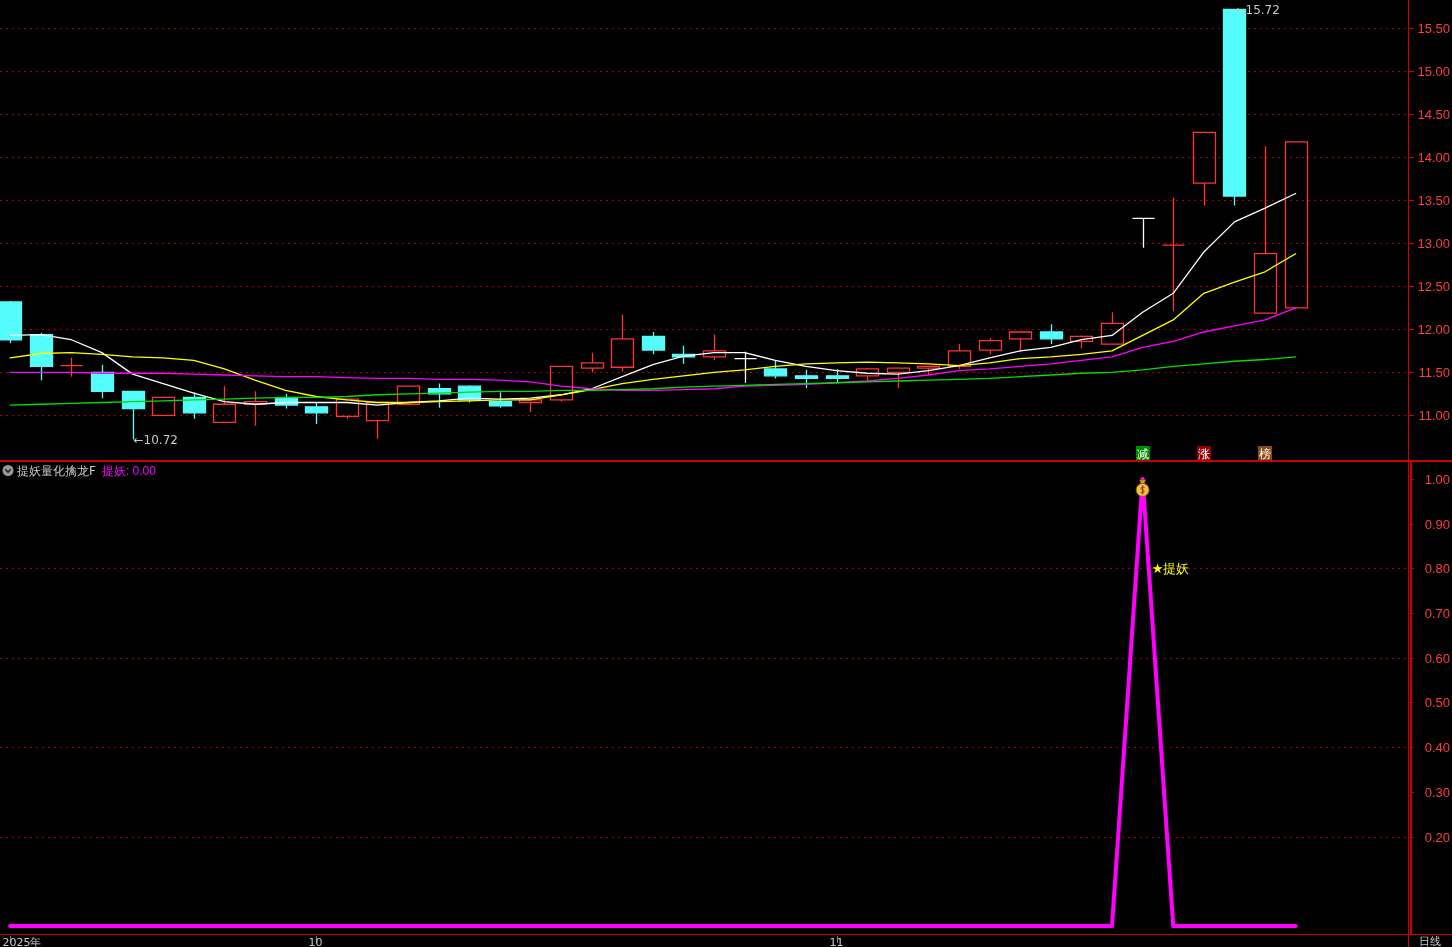 The width and height of the screenshot is (1452, 947). Describe the element at coordinates (1433, 114) in the screenshot. I see `y-tick-label: 14.50` at that location.